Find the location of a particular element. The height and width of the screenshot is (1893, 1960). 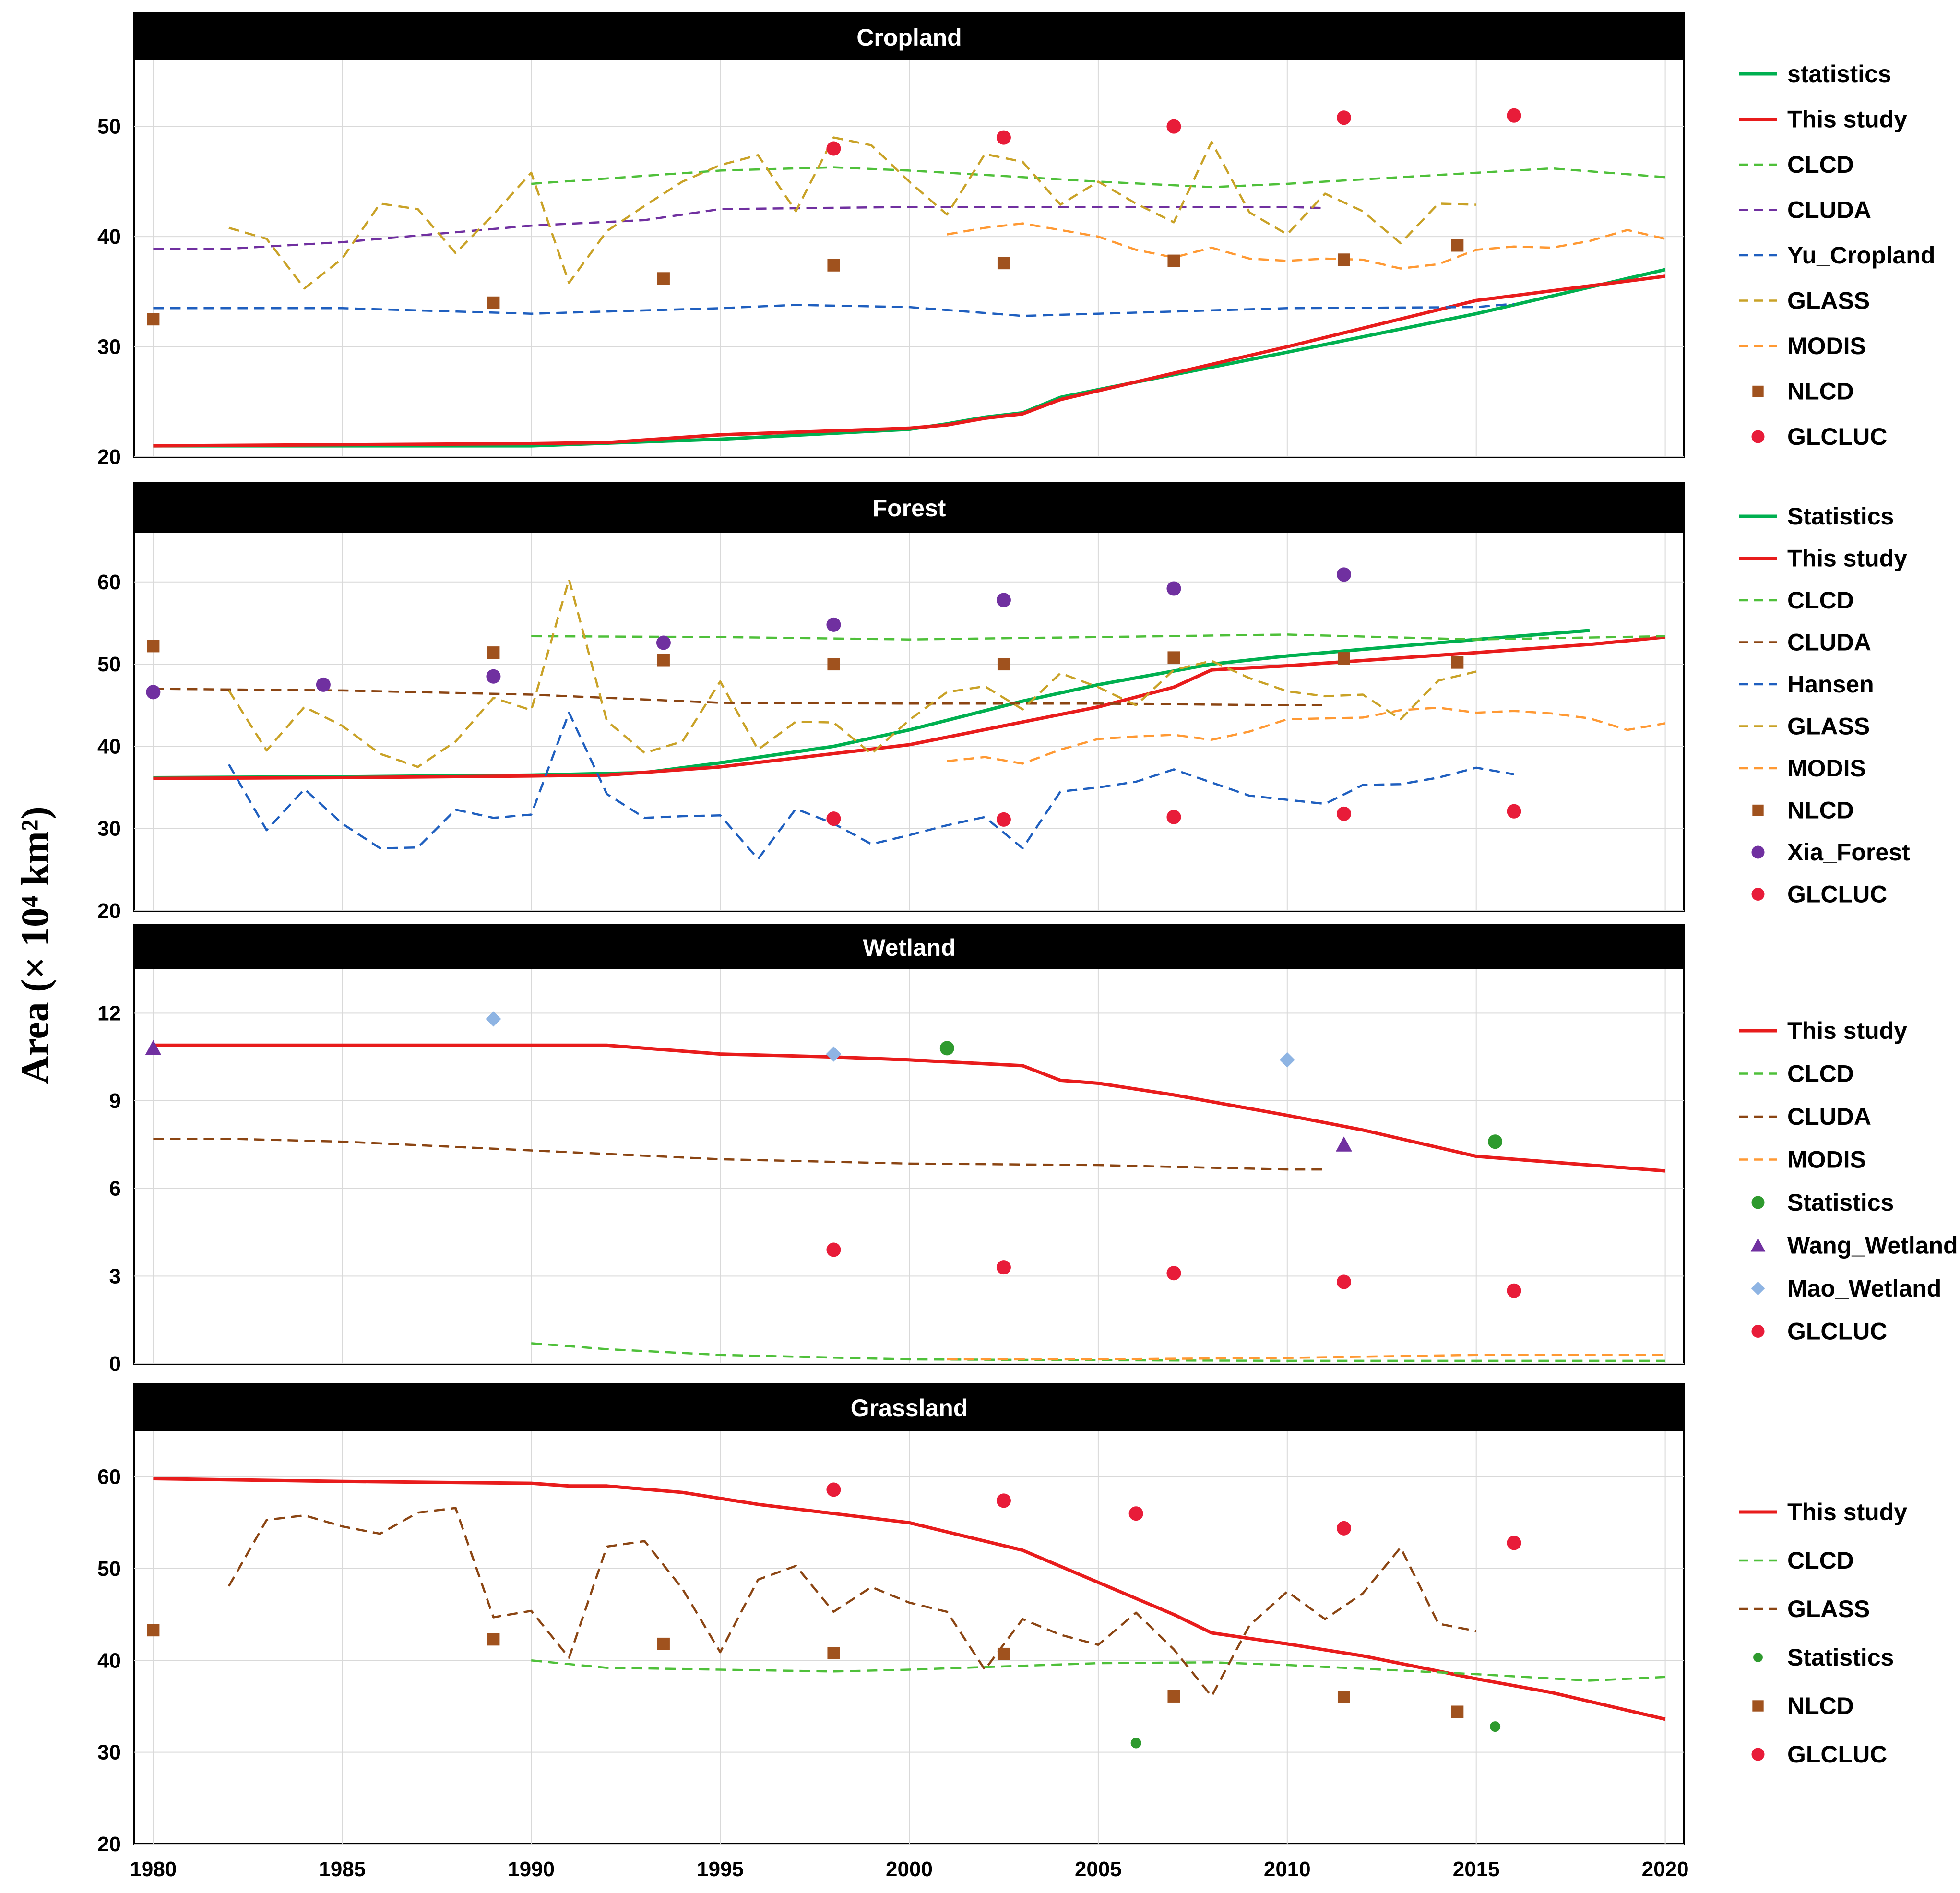

forest-legend-cluda-label: CLUDA is located at coordinates (1829, 642).